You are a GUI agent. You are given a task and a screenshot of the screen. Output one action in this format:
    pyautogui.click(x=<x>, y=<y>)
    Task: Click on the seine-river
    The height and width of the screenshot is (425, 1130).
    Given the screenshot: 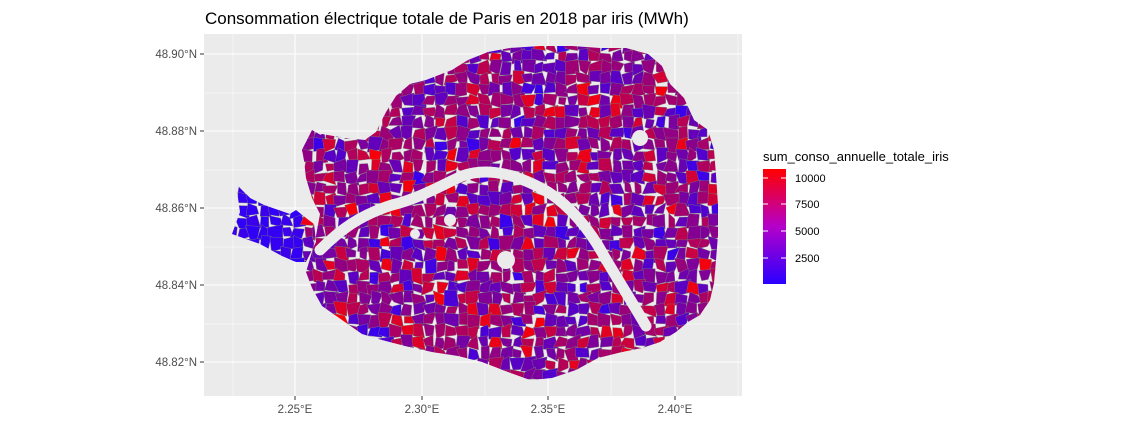 What is the action you would take?
    pyautogui.click(x=483, y=249)
    